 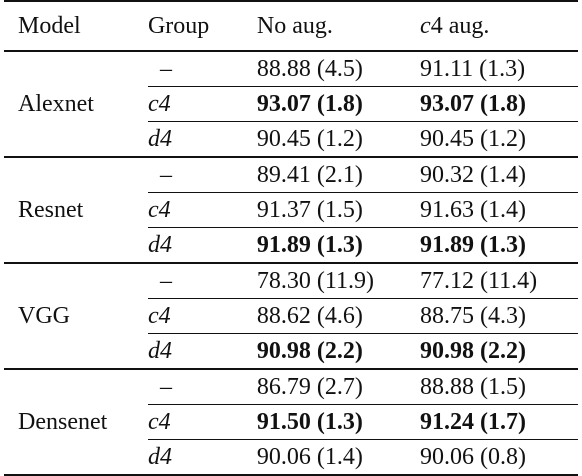 What do you see at coordinates (338, 104) in the screenshot?
I see `no-aug-value-cell: 93.07 (1.8)` at bounding box center [338, 104].